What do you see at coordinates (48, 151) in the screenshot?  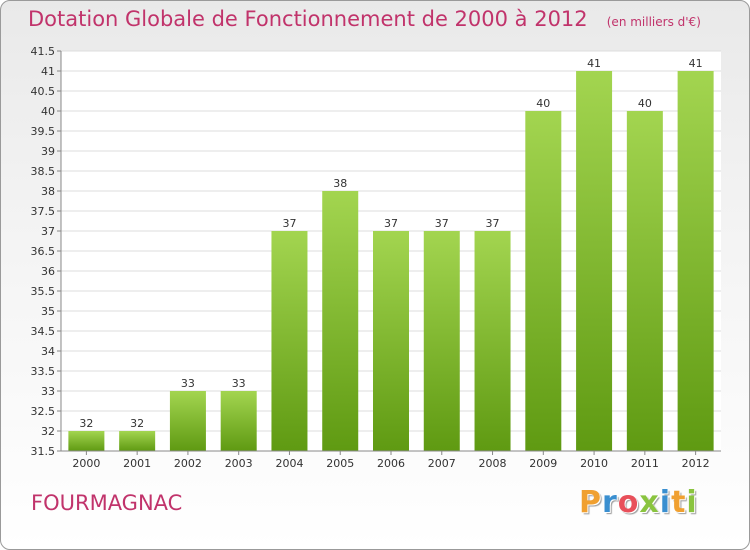 I see `y-tick-label: 39` at bounding box center [48, 151].